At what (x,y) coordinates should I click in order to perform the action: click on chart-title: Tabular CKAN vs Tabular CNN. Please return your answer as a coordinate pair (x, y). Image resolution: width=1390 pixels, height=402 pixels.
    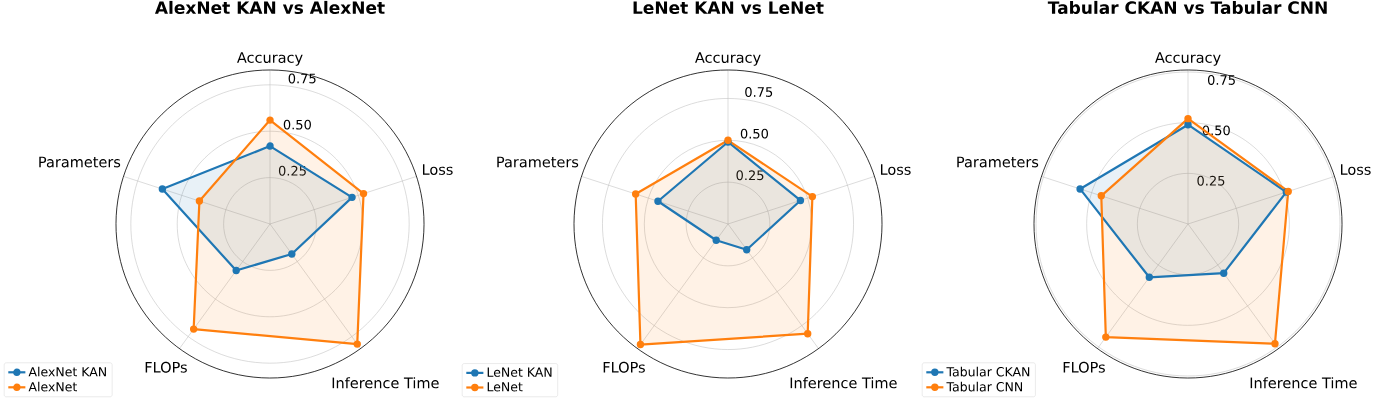
    Looking at the image, I should click on (1187, 7).